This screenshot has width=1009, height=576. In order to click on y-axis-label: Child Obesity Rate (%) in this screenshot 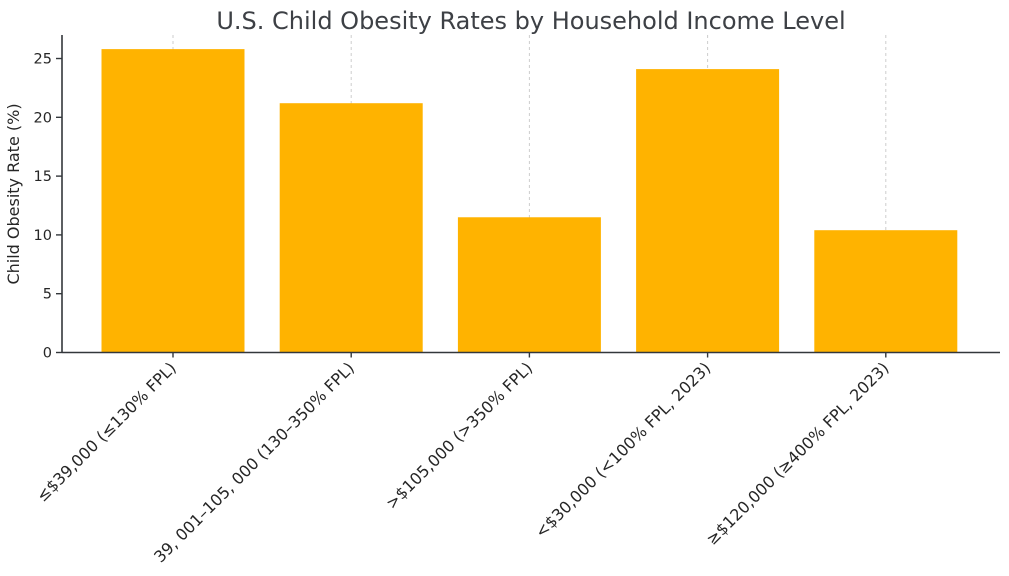, I will do `click(13, 193)`.